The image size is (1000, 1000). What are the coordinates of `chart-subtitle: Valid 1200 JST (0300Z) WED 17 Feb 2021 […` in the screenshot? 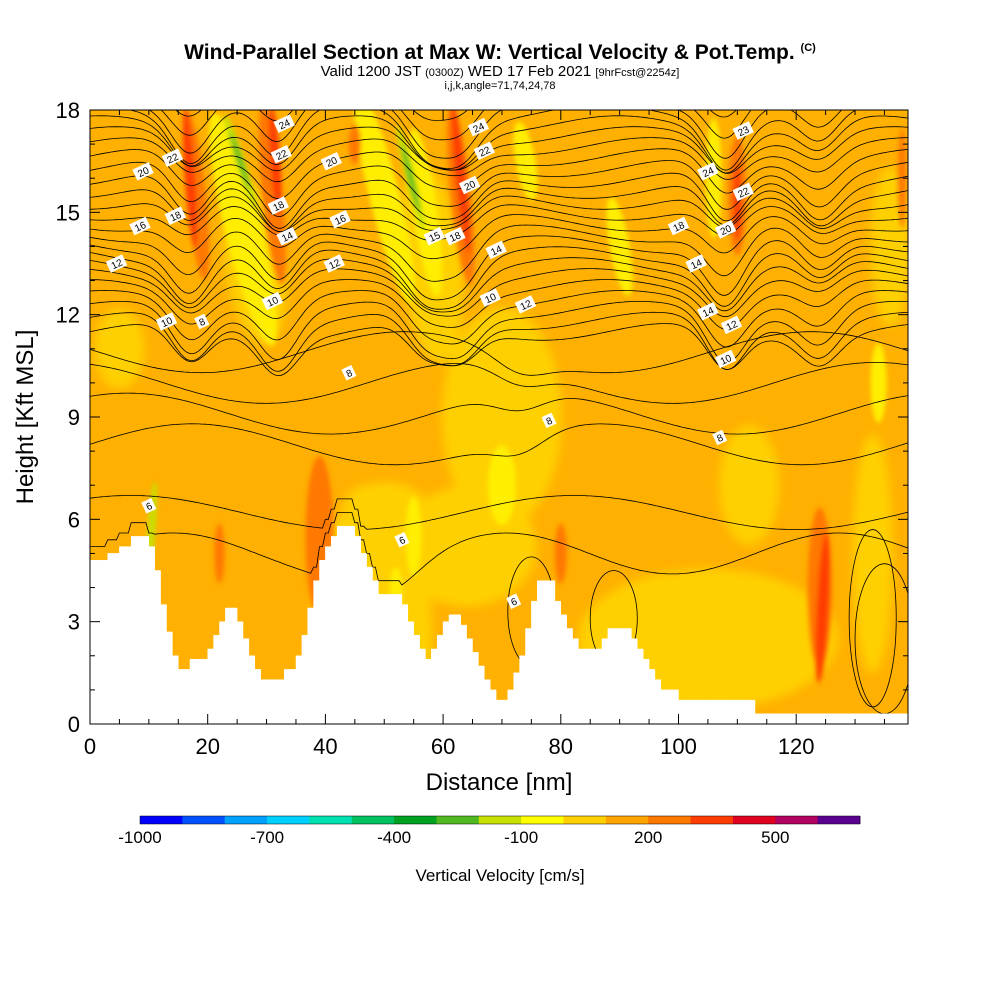 It's located at (500, 71).